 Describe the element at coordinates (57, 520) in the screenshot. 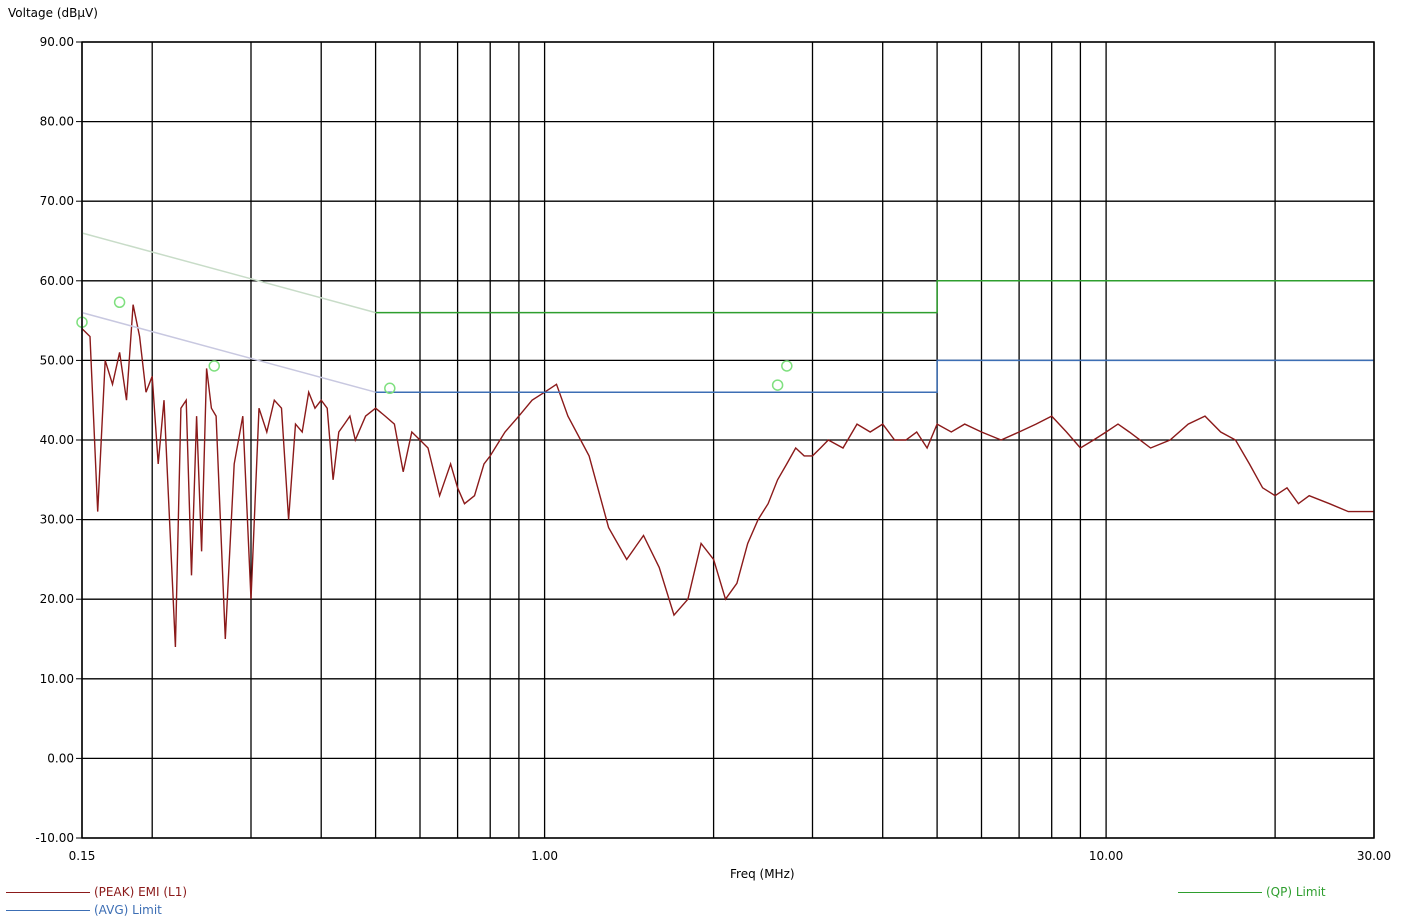

I see `y-tick-label: 30.00` at that location.